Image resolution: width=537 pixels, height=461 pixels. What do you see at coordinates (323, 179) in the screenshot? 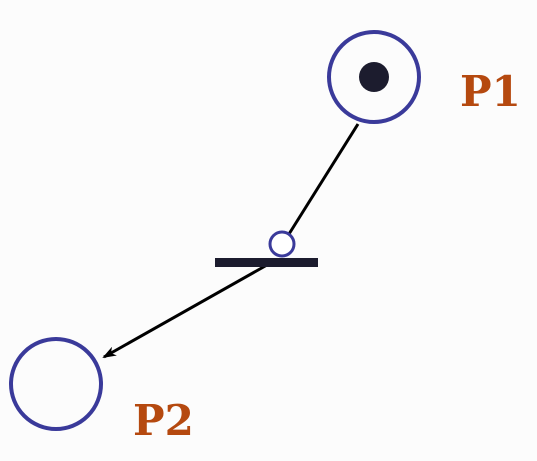
I see `inhibitor-arc` at bounding box center [323, 179].